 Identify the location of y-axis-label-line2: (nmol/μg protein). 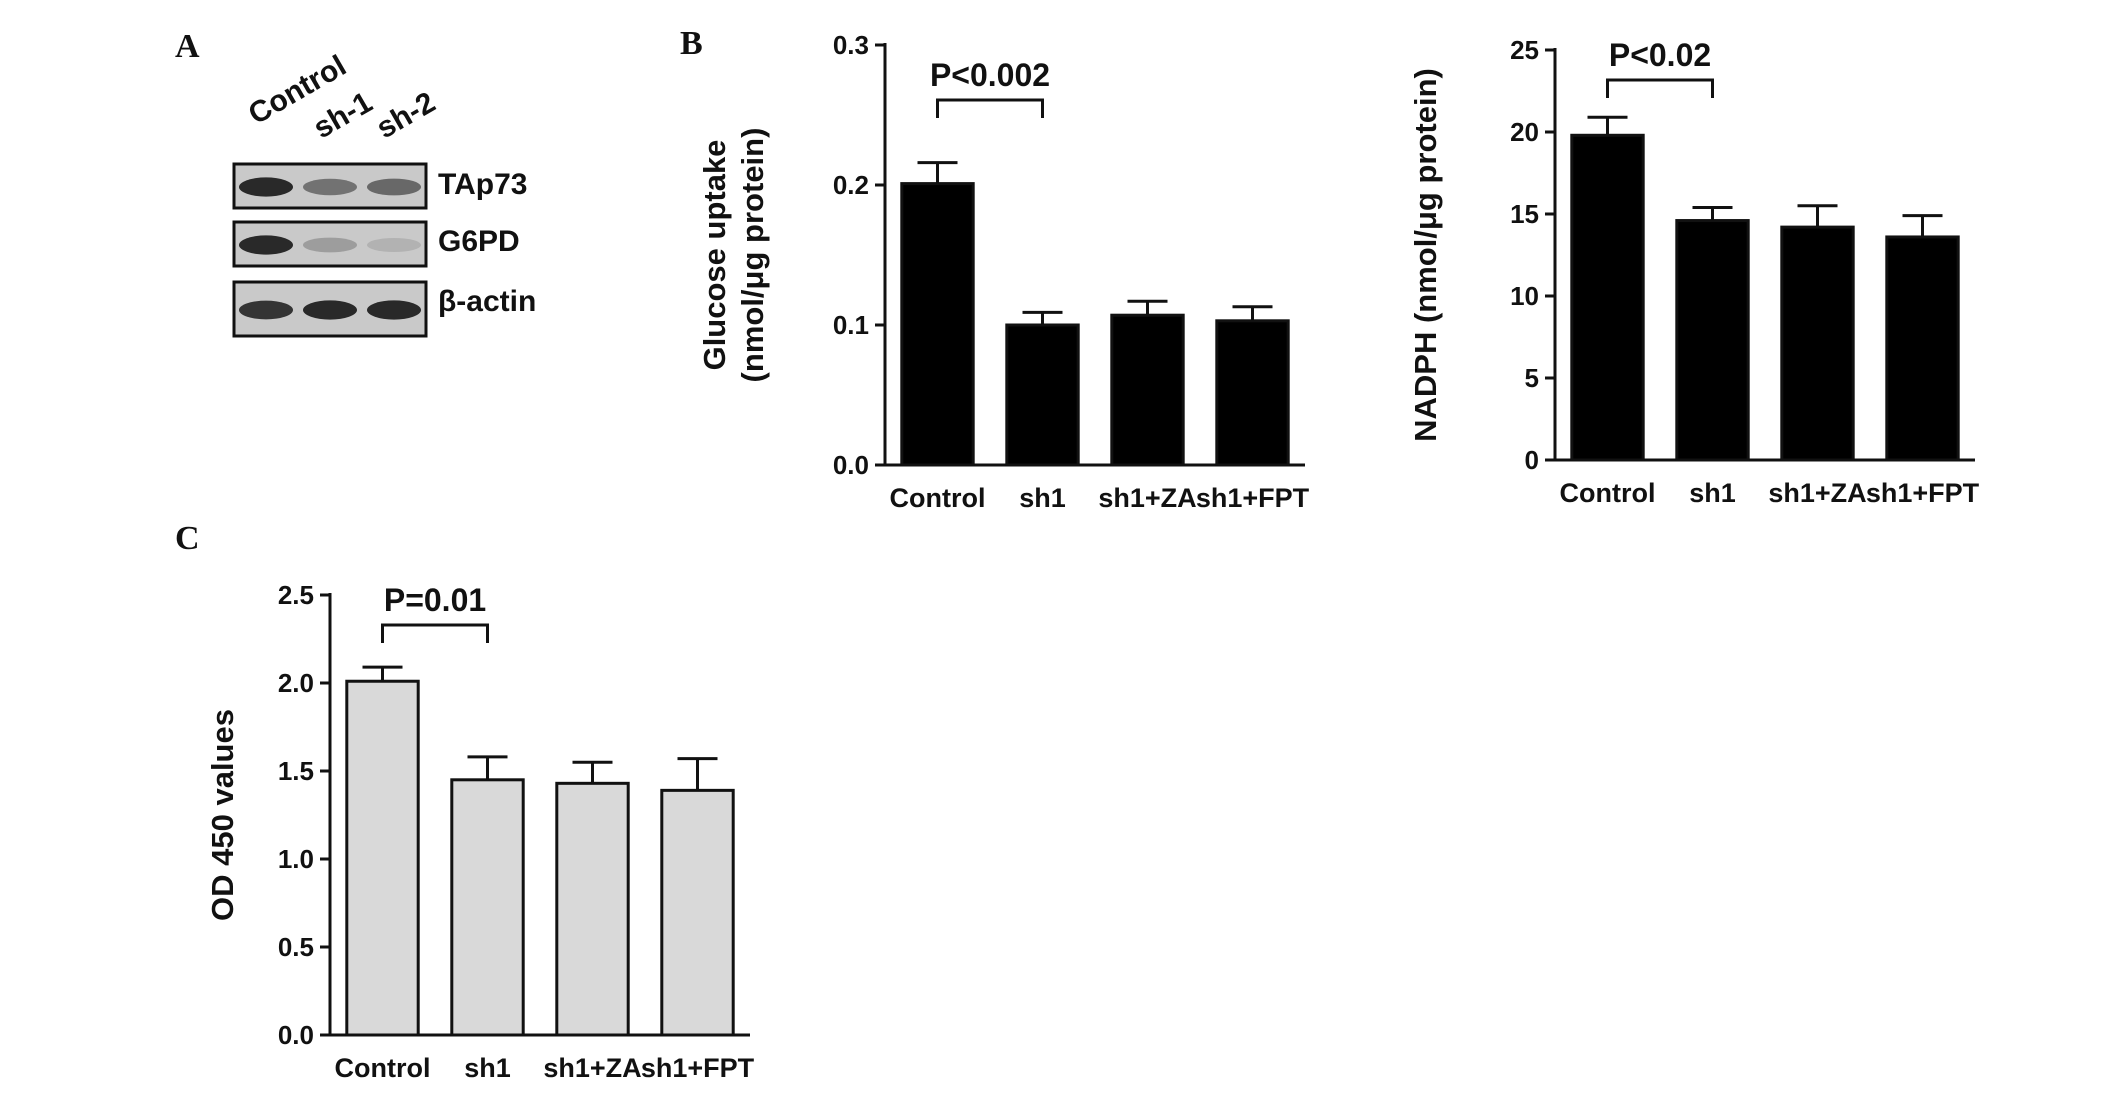
(752, 255).